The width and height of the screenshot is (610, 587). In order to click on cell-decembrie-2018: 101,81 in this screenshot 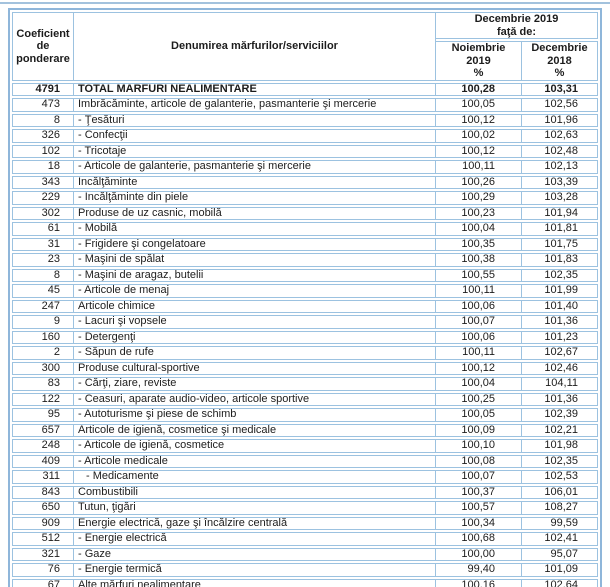, I will do `click(560, 229)`.